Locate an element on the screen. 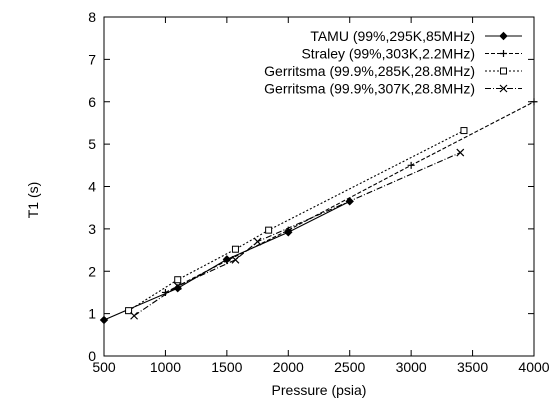 The width and height of the screenshot is (557, 399). legend-label: Gerritsma (99.9%,285K,28.8MHz) is located at coordinates (369, 71).